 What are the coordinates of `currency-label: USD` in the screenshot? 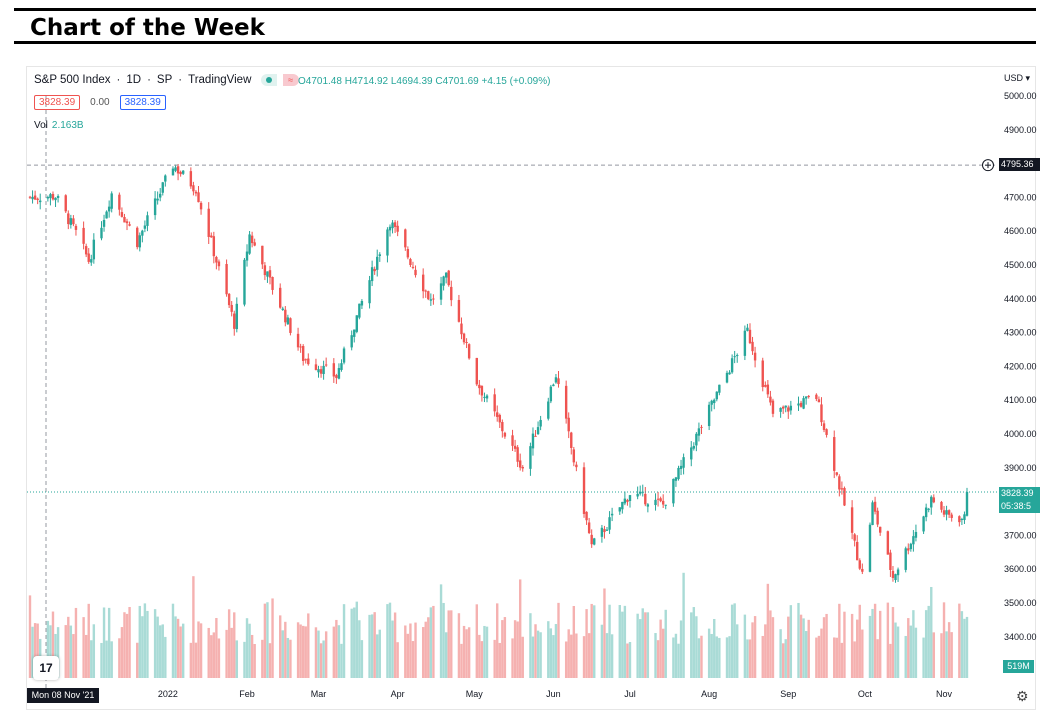 It's located at (1014, 78).